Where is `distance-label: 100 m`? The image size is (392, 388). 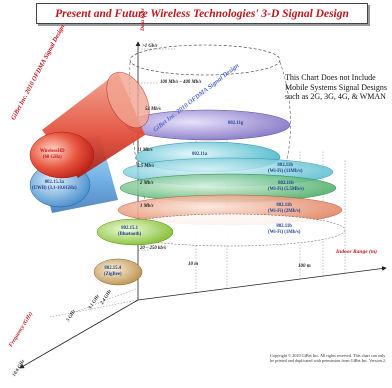 distance-label: 100 m is located at coordinates (304, 266).